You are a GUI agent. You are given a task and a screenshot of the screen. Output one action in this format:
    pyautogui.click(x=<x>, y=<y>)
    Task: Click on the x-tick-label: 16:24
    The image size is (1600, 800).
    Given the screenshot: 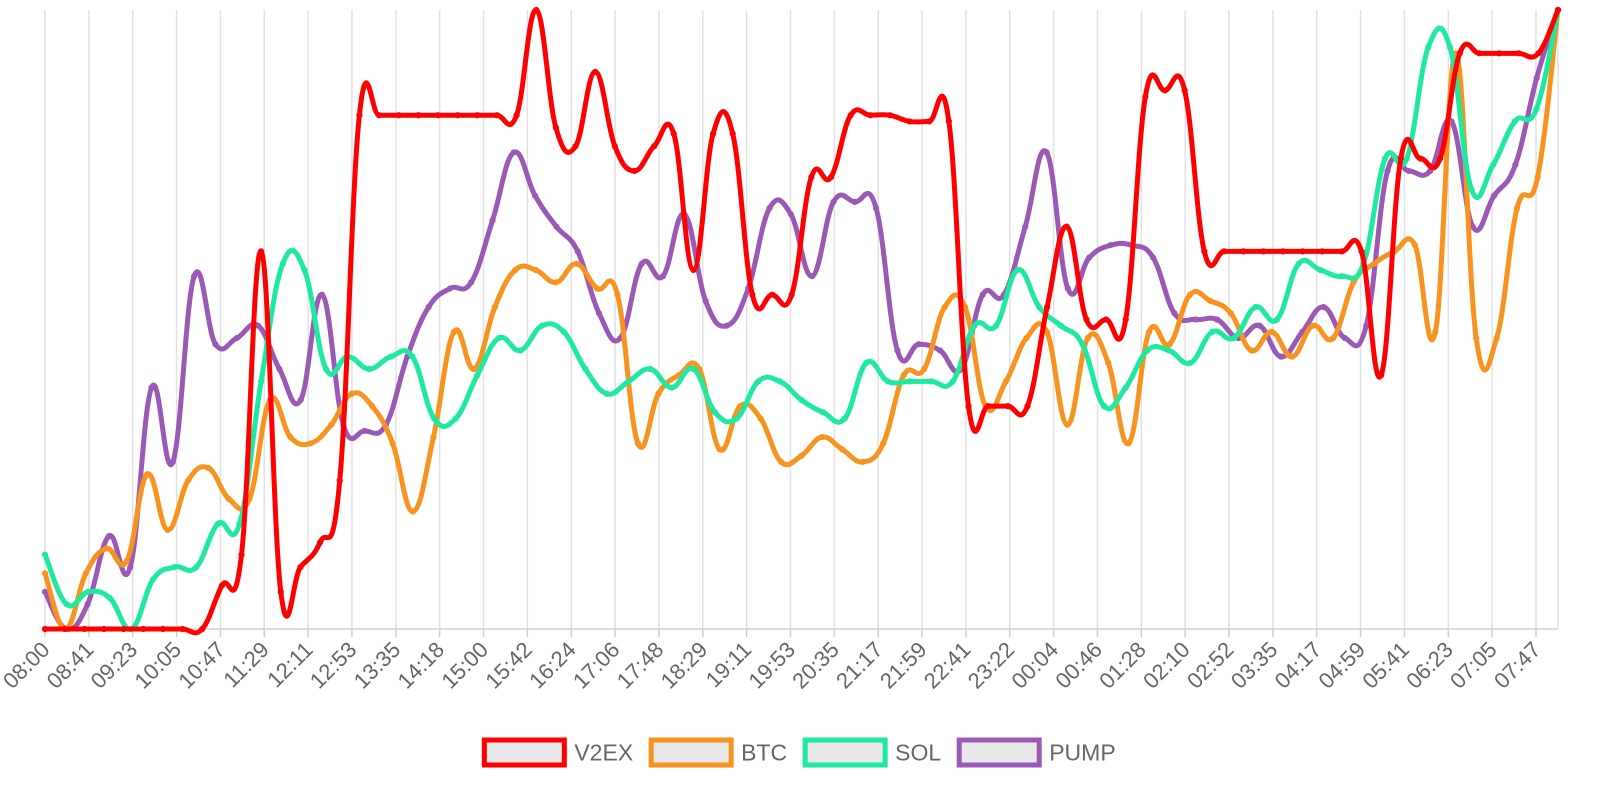 What is the action you would take?
    pyautogui.click(x=552, y=665)
    